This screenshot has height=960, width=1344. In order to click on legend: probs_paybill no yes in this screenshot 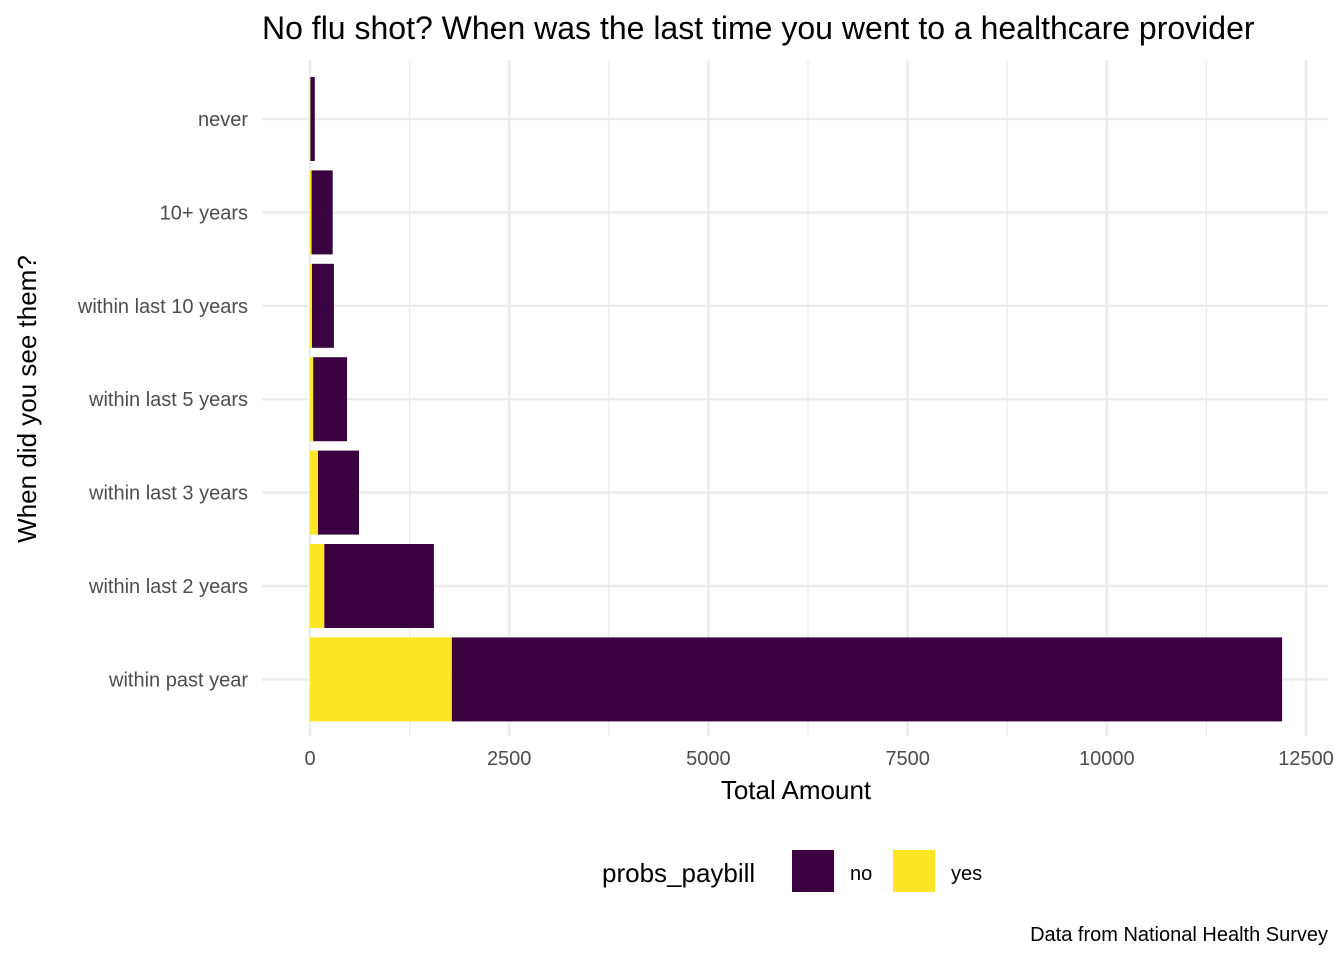, I will do `click(792, 871)`.